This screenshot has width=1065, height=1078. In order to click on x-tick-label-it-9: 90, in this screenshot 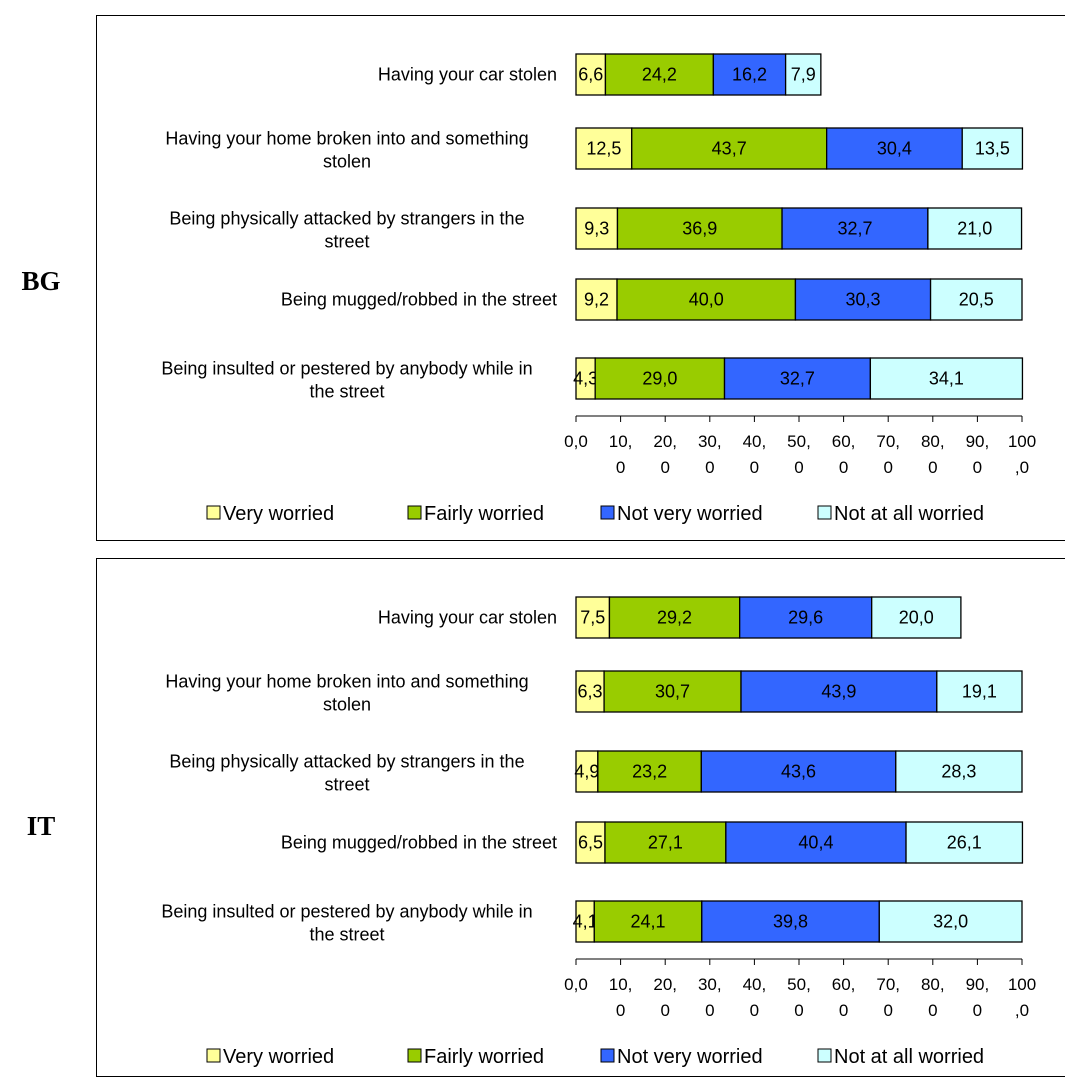, I will do `click(978, 984)`.